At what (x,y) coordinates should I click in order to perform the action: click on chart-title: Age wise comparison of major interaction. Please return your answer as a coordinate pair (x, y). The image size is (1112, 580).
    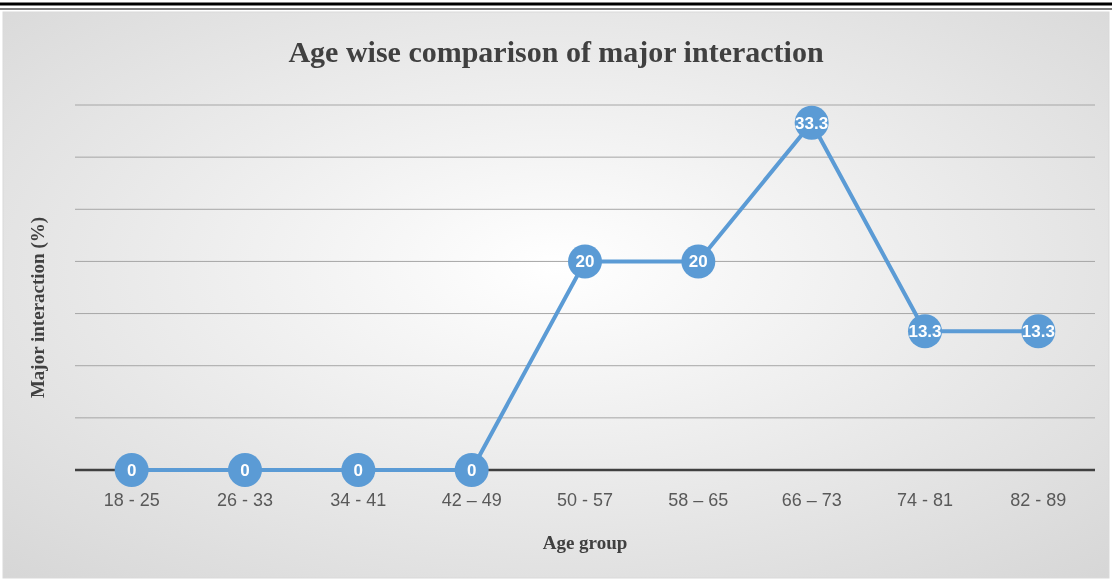
    Looking at the image, I should click on (556, 51).